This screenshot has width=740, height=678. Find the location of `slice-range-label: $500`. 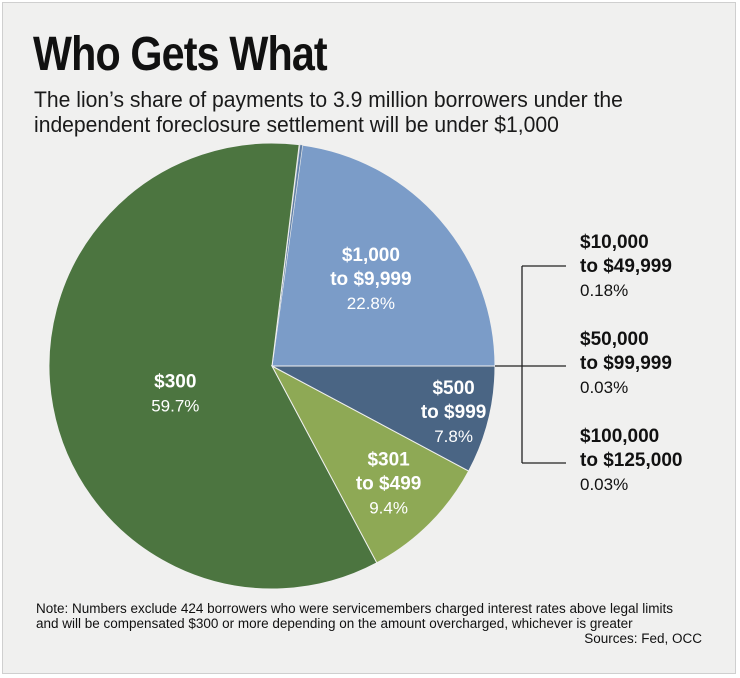

slice-range-label: $500 is located at coordinates (453, 388).